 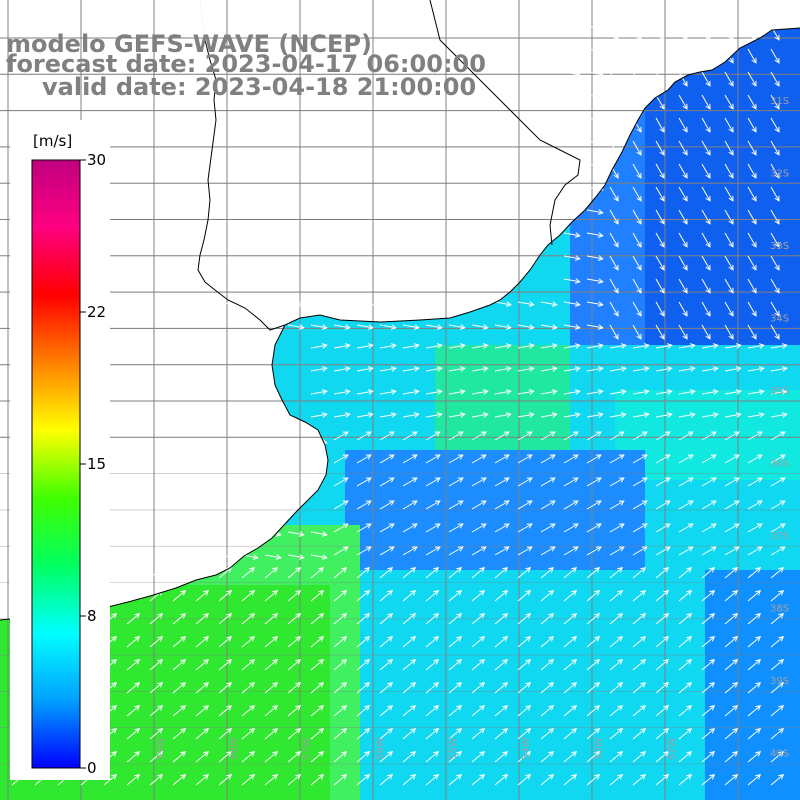 I want to click on model-title: modelo GEFS-WAVE (NCEP), so click(x=189, y=44).